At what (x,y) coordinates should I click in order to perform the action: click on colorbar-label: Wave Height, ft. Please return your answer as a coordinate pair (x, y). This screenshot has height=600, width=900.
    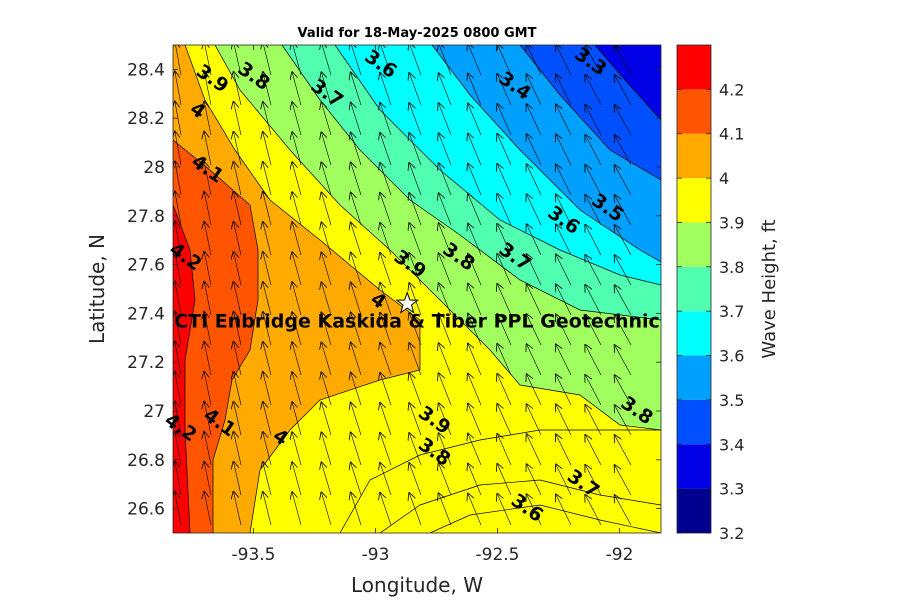
    Looking at the image, I should click on (769, 288).